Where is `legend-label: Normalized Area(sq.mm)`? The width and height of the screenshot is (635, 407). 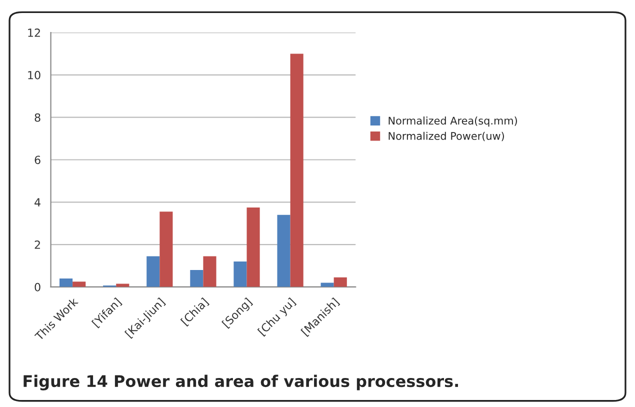
legend-label: Normalized Area(sq.mm) is located at coordinates (452, 121).